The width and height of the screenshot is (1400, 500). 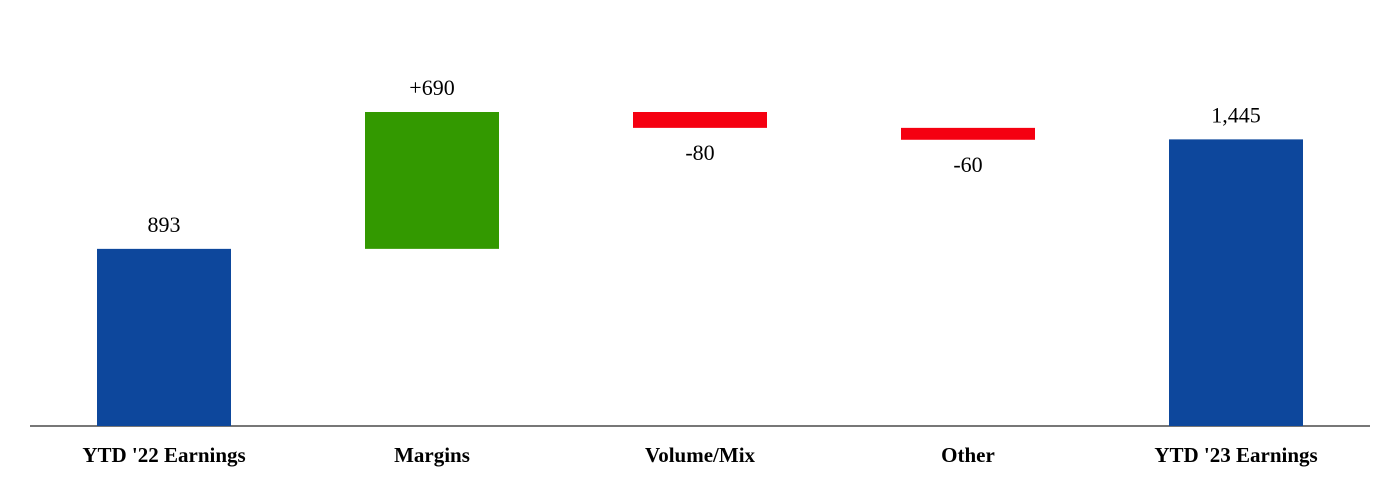 I want to click on value-label: -60, so click(x=967, y=164).